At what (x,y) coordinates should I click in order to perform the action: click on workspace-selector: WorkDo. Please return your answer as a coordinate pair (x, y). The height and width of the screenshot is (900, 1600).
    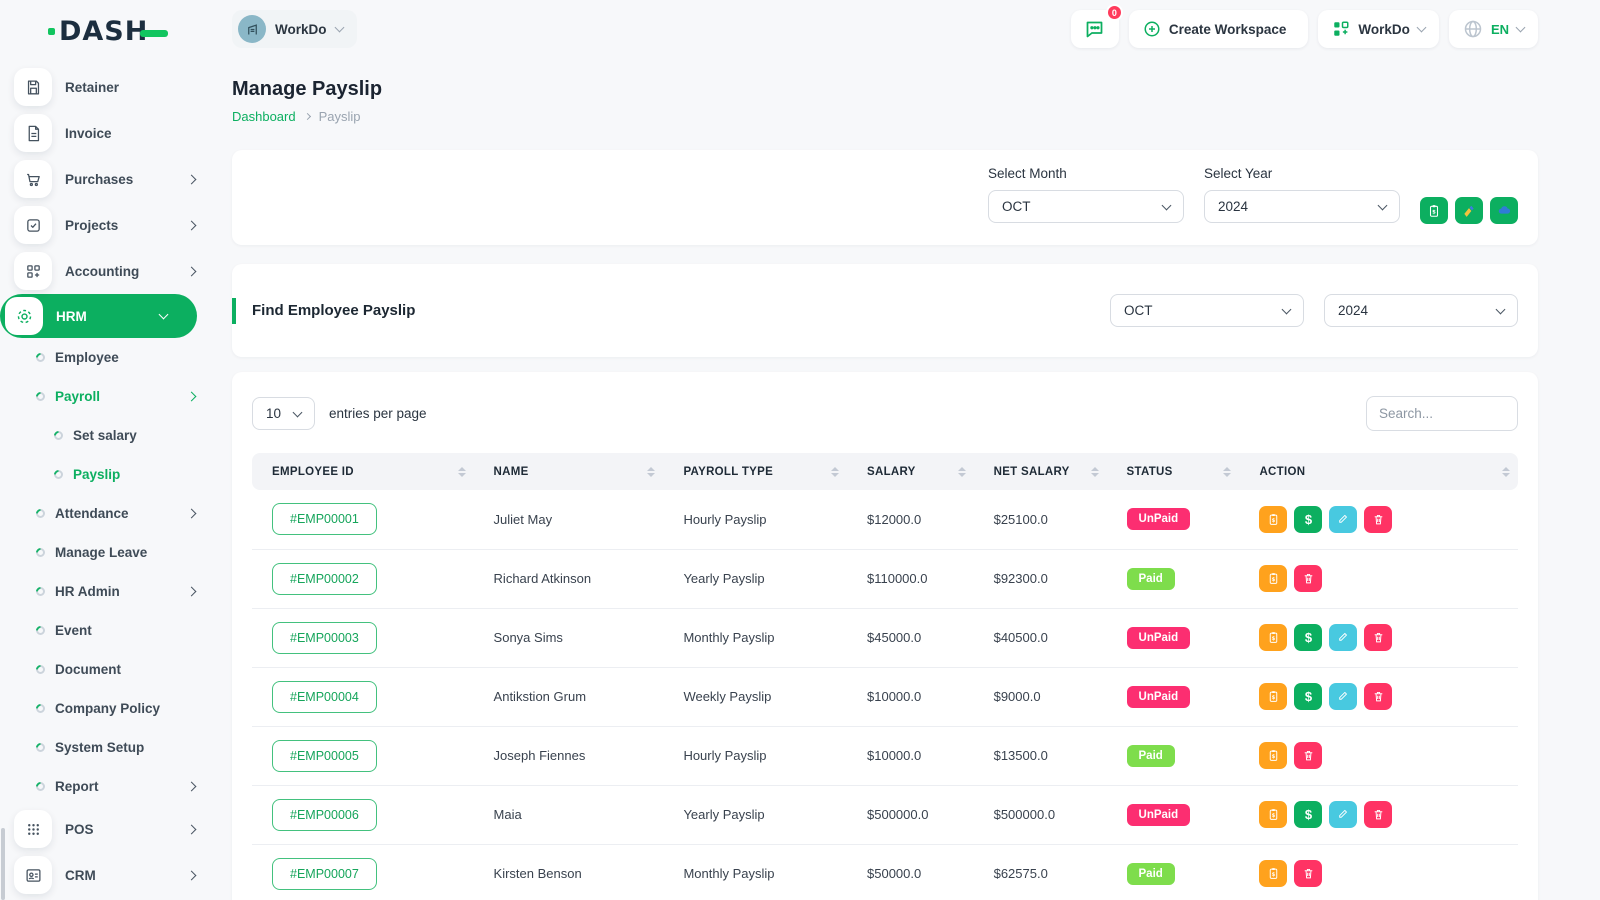
    Looking at the image, I should click on (294, 29).